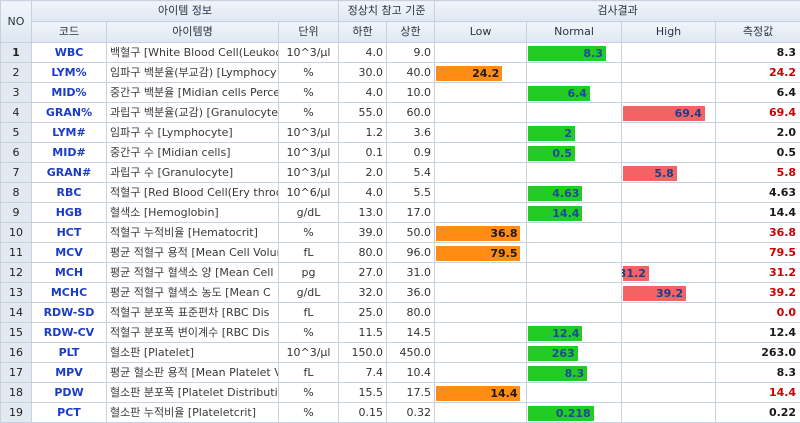 This screenshot has height=423, width=800. What do you see at coordinates (387, 11) in the screenshot?
I see `ref-range-header: 정상치 참고 기준` at bounding box center [387, 11].